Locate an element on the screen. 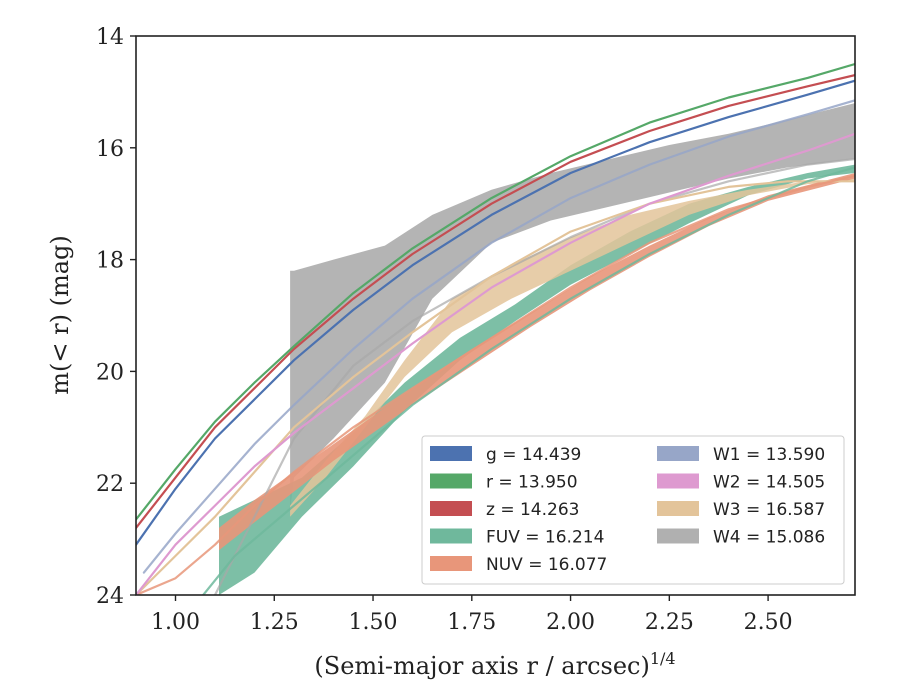 This screenshot has width=900, height=700. y-tick-label: 20 is located at coordinates (110, 372).